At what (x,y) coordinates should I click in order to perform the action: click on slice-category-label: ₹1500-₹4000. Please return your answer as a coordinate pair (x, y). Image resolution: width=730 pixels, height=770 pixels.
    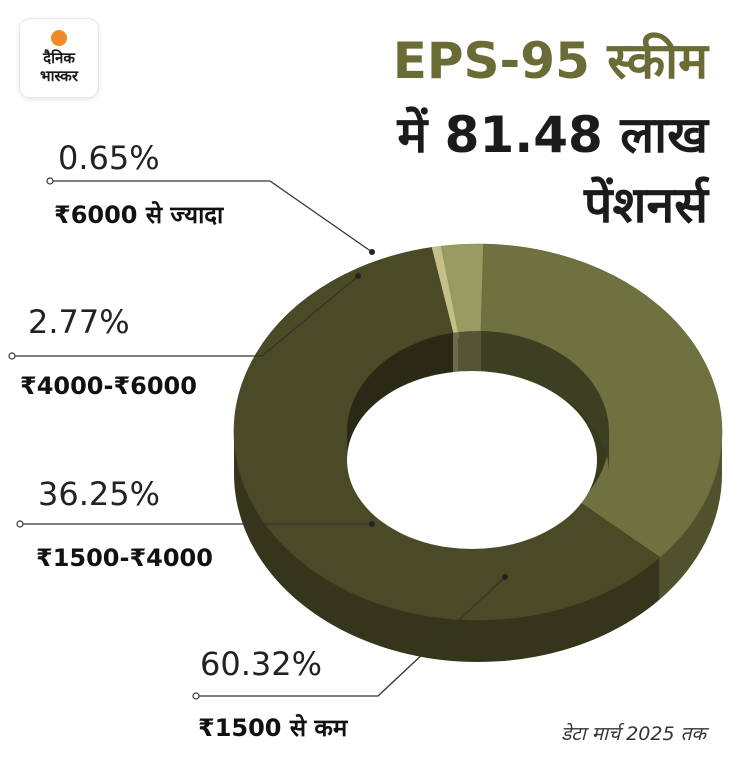
    Looking at the image, I should click on (124, 558).